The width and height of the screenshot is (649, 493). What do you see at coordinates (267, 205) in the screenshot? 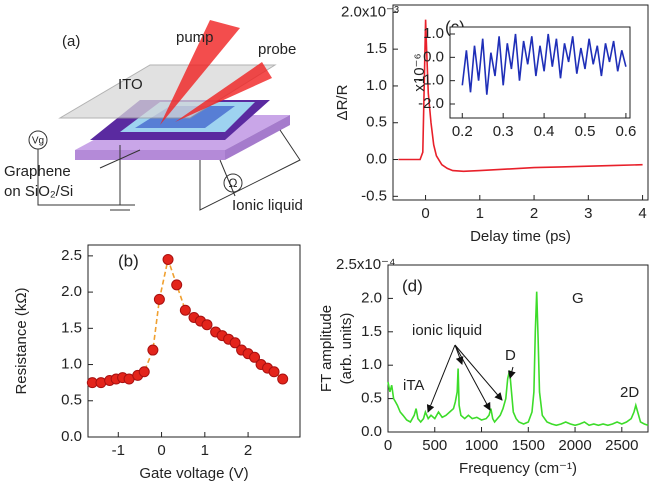
I see `label: Ionic liquid` at bounding box center [267, 205].